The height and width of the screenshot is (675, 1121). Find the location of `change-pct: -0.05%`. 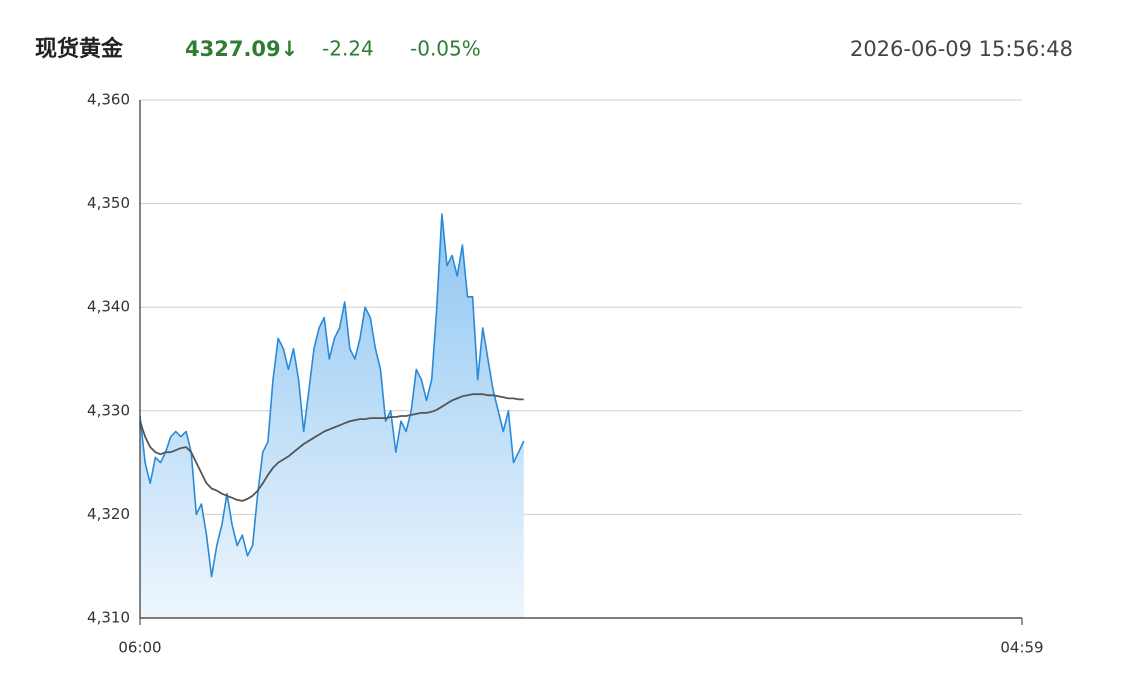

change-pct: -0.05% is located at coordinates (445, 49).